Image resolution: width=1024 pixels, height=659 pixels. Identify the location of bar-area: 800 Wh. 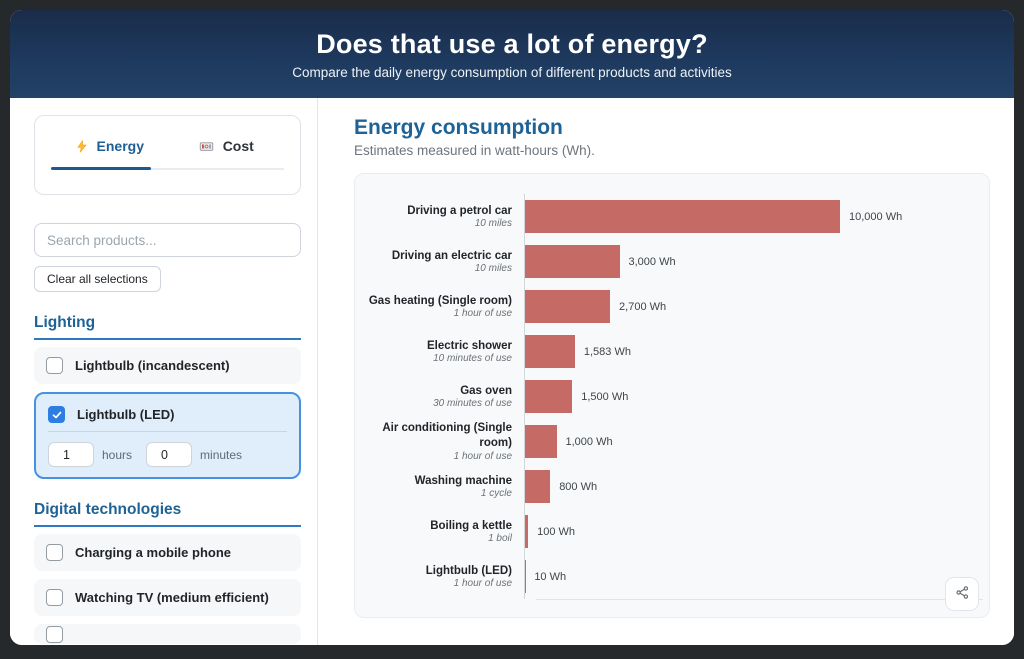
(756, 486).